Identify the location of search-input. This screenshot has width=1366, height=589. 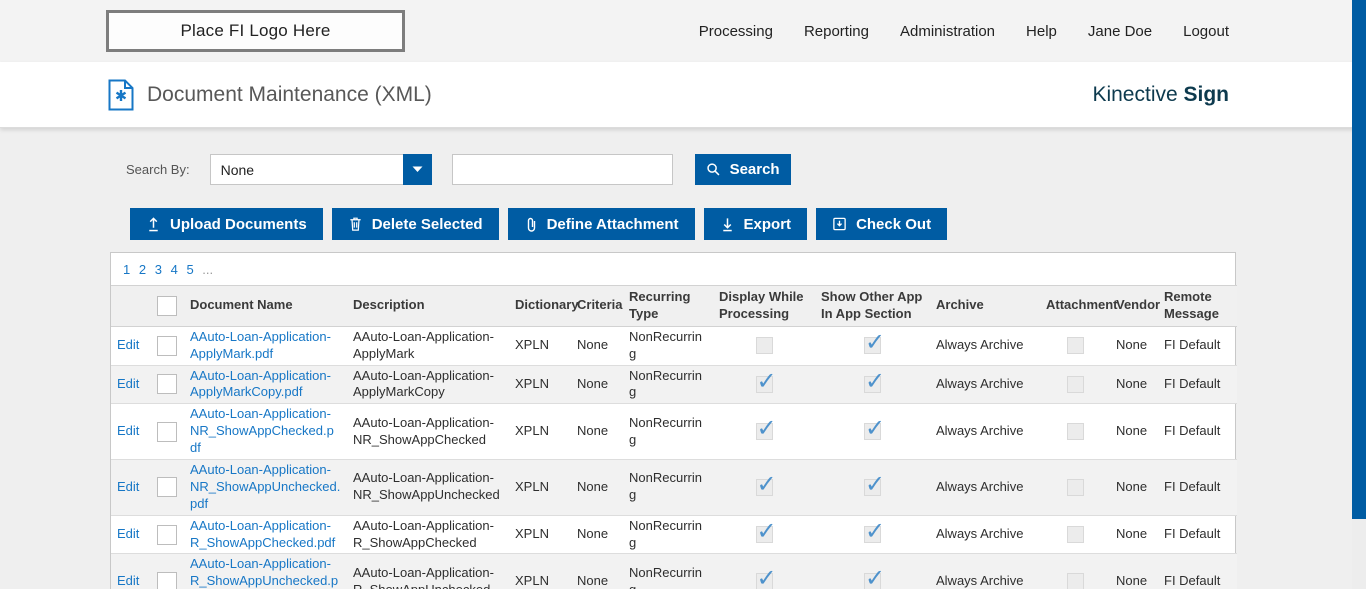
(562, 169).